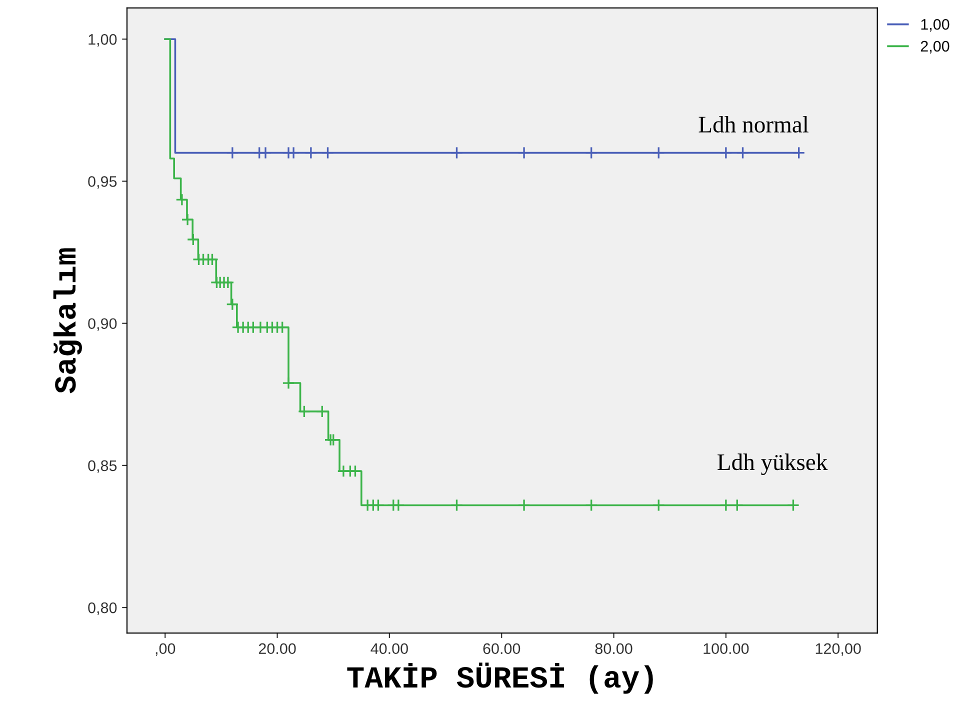  Describe the element at coordinates (613, 648) in the screenshot. I see `x-tick-label: 80.00` at that location.